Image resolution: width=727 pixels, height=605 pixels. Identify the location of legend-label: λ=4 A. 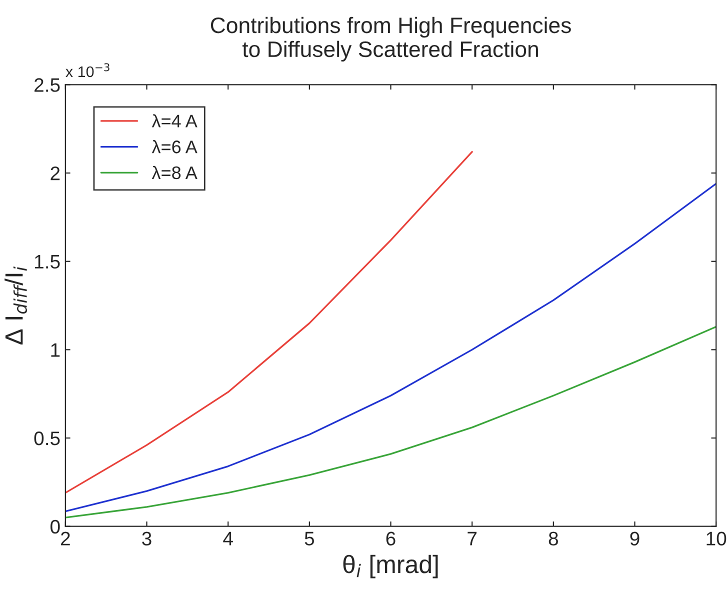
(175, 121).